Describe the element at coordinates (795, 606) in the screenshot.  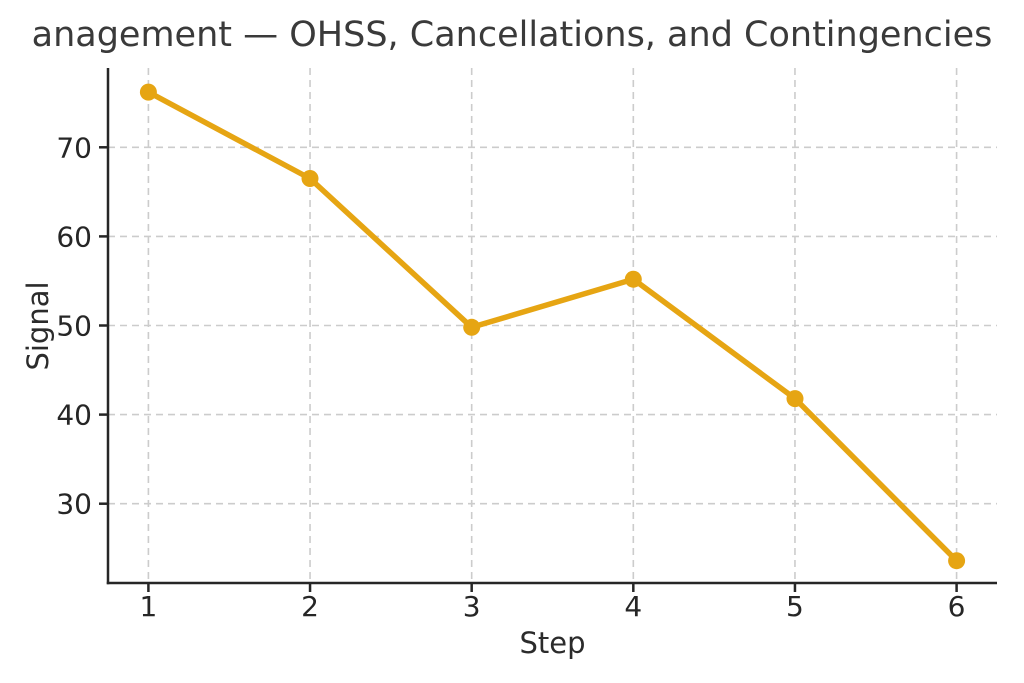
I see `x-tick-label: 5` at that location.